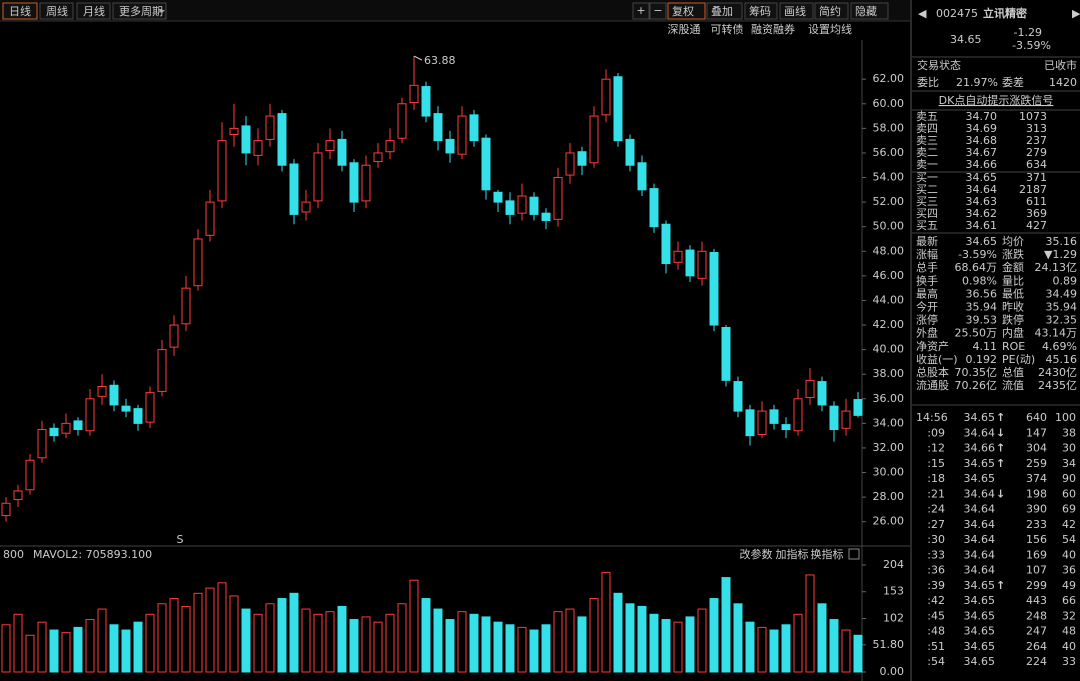 This screenshot has height=681, width=1080. Describe the element at coordinates (1033, 116) in the screenshot. I see `book-volume: 1073` at that location.